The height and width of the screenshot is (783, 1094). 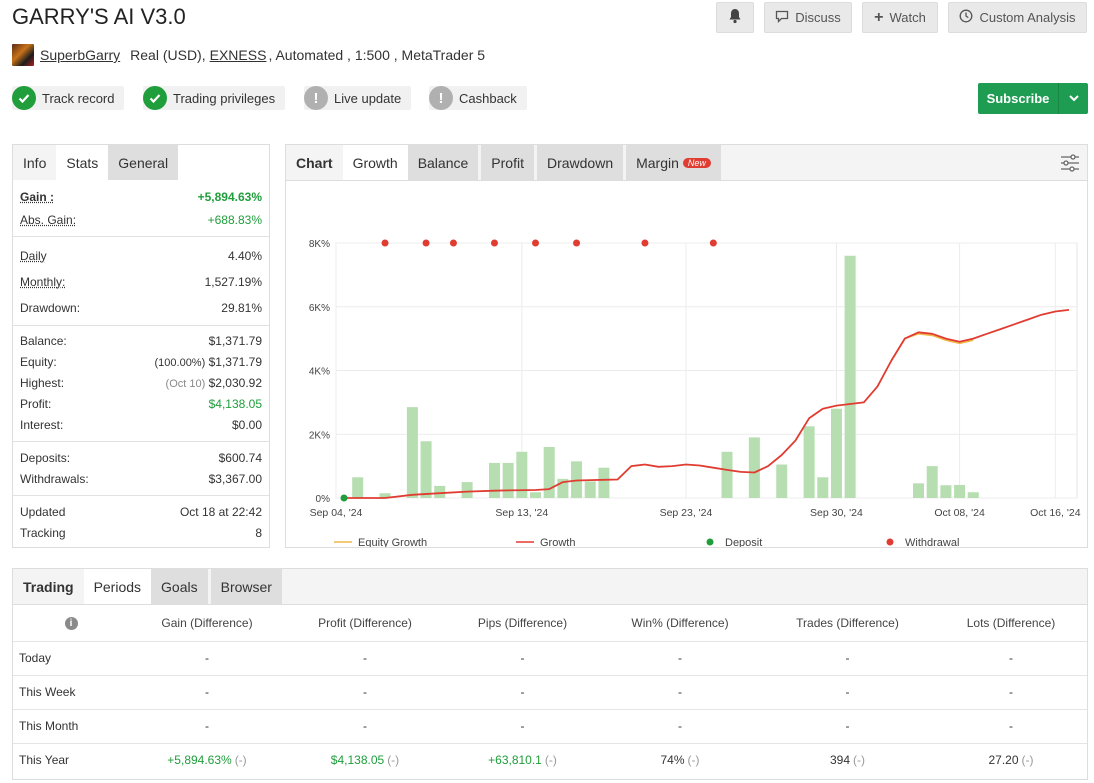 What do you see at coordinates (323, 499) in the screenshot?
I see `y-tick-label: 0%` at bounding box center [323, 499].